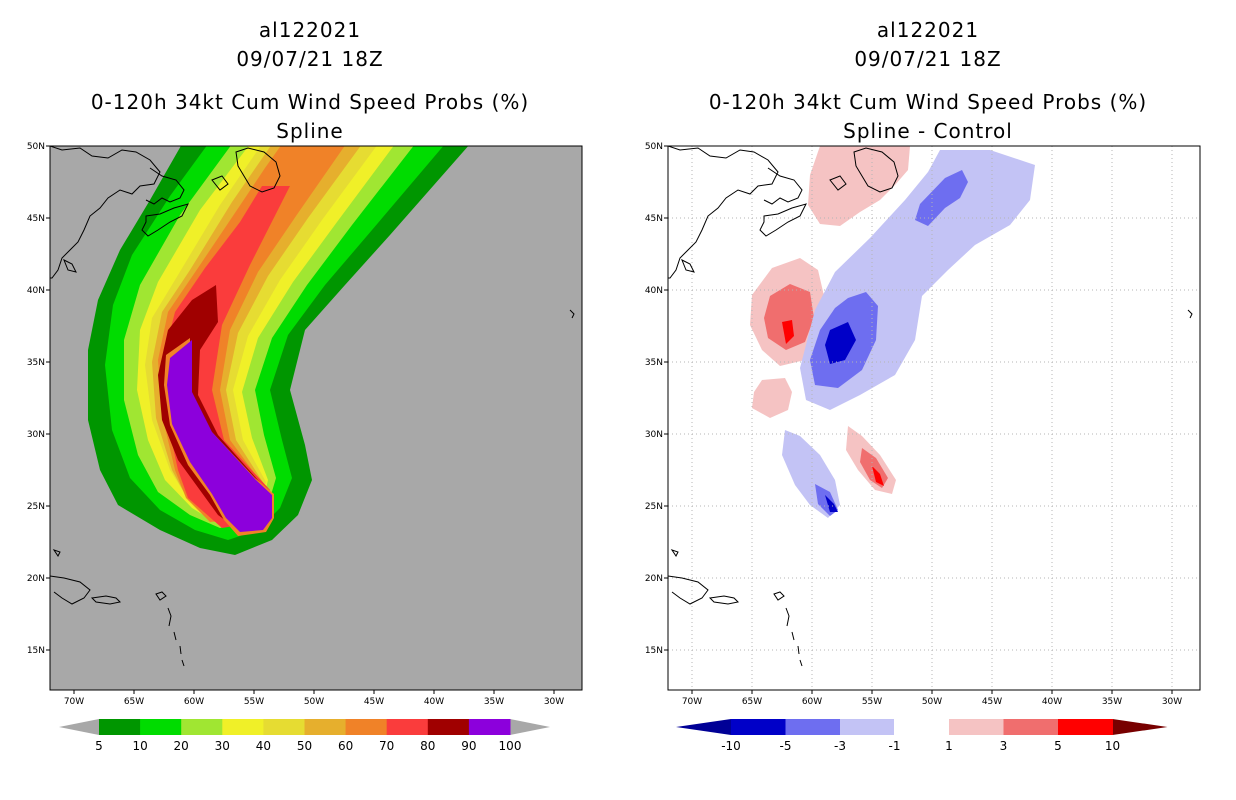 The height and width of the screenshot is (800, 1236). Describe the element at coordinates (310, 102) in the screenshot. I see `left-product-title: 0-120h 34kt Cum Wind Speed Probs (%)` at that location.